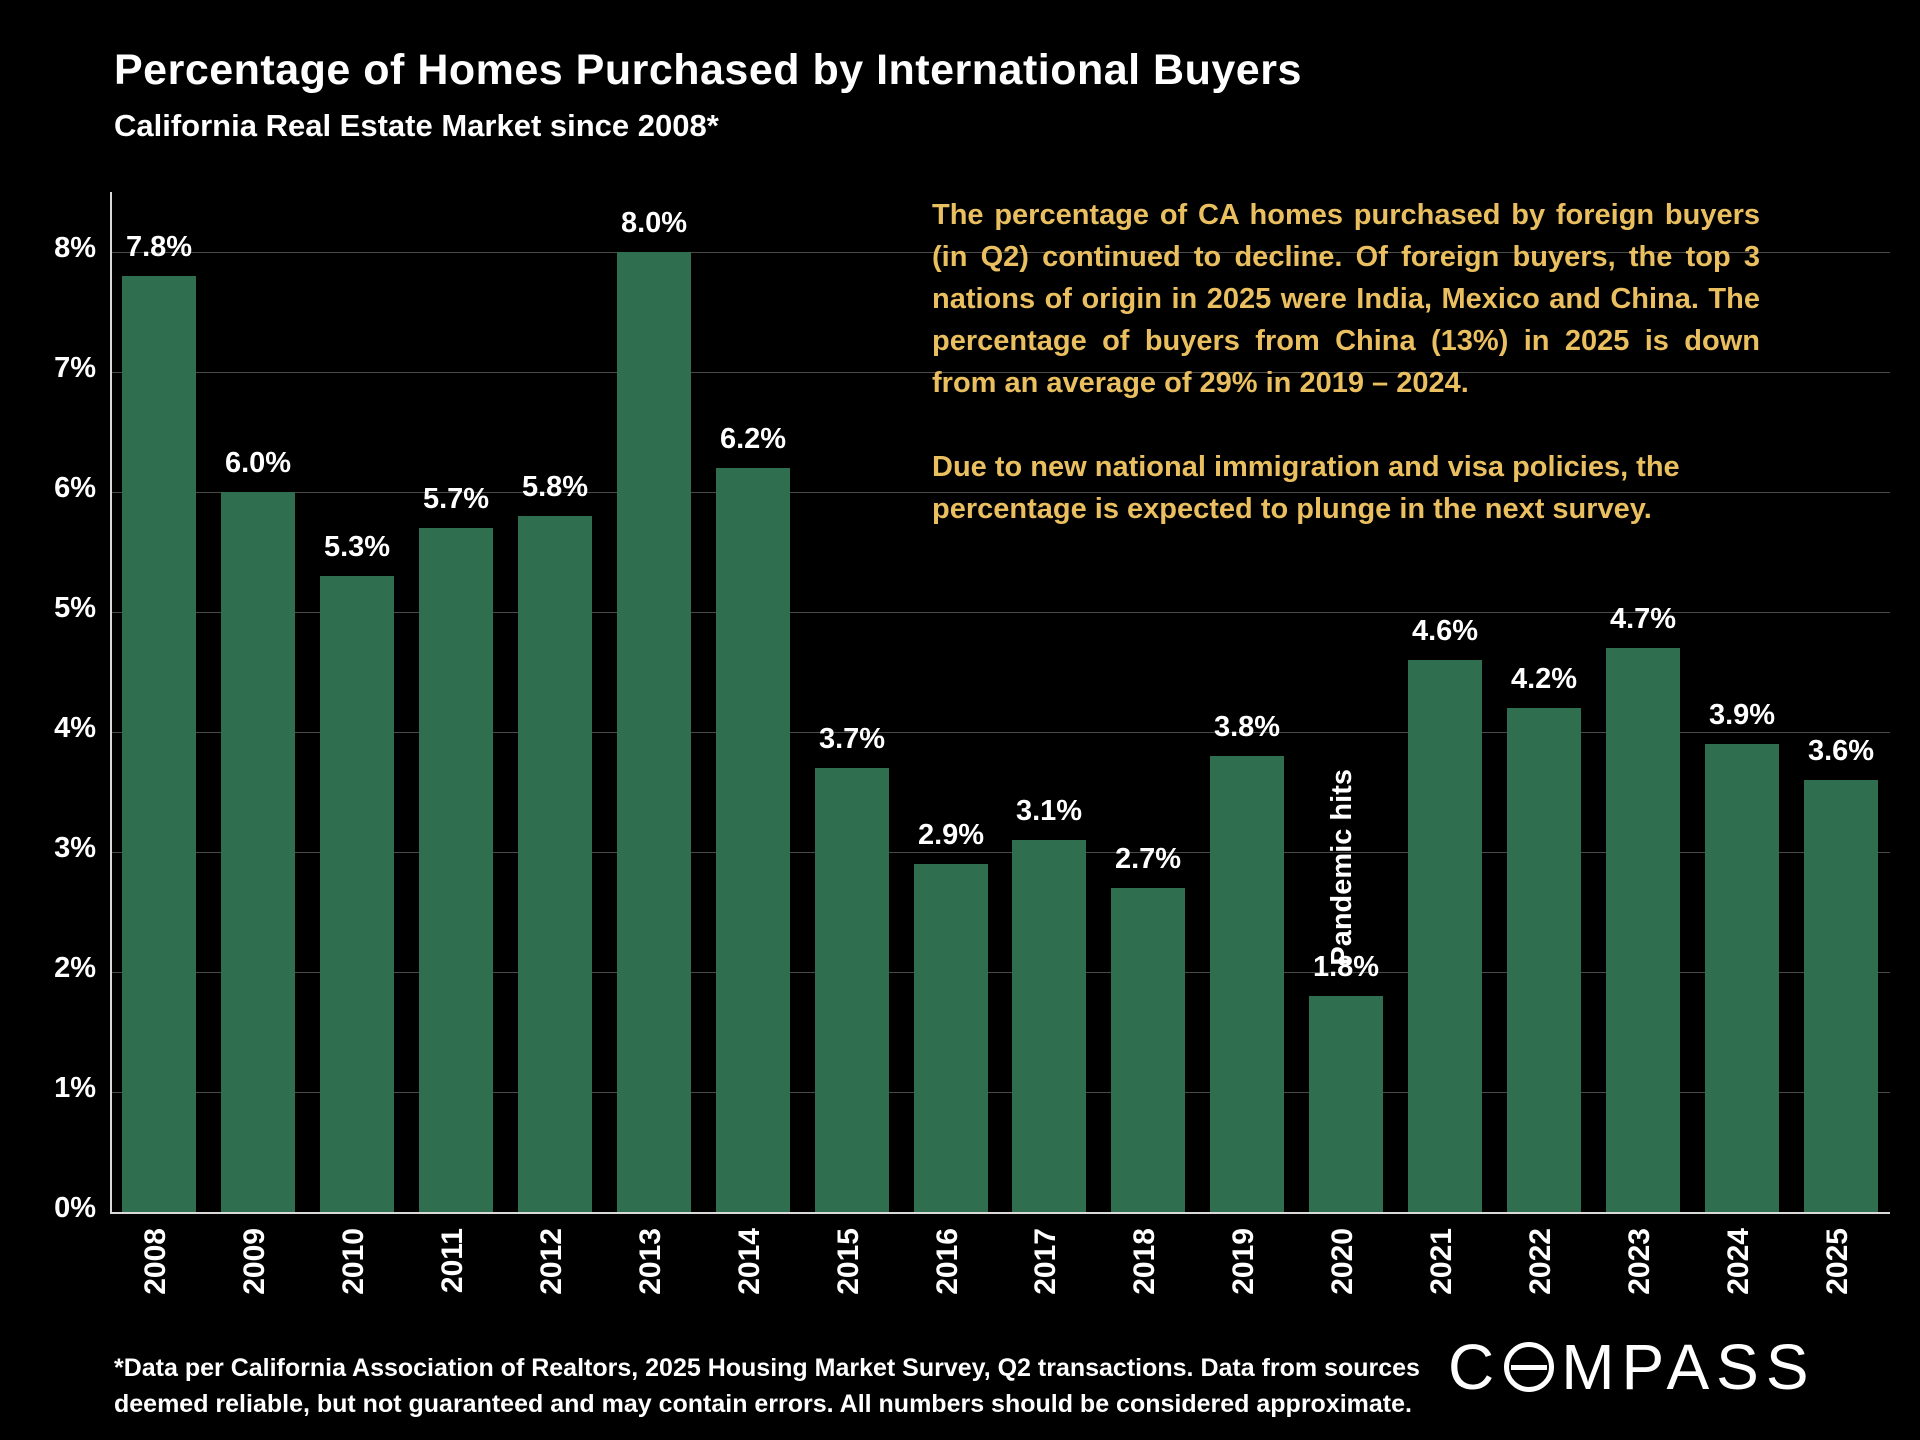 The image size is (1920, 1440). I want to click on bar-2012, so click(555, 864).